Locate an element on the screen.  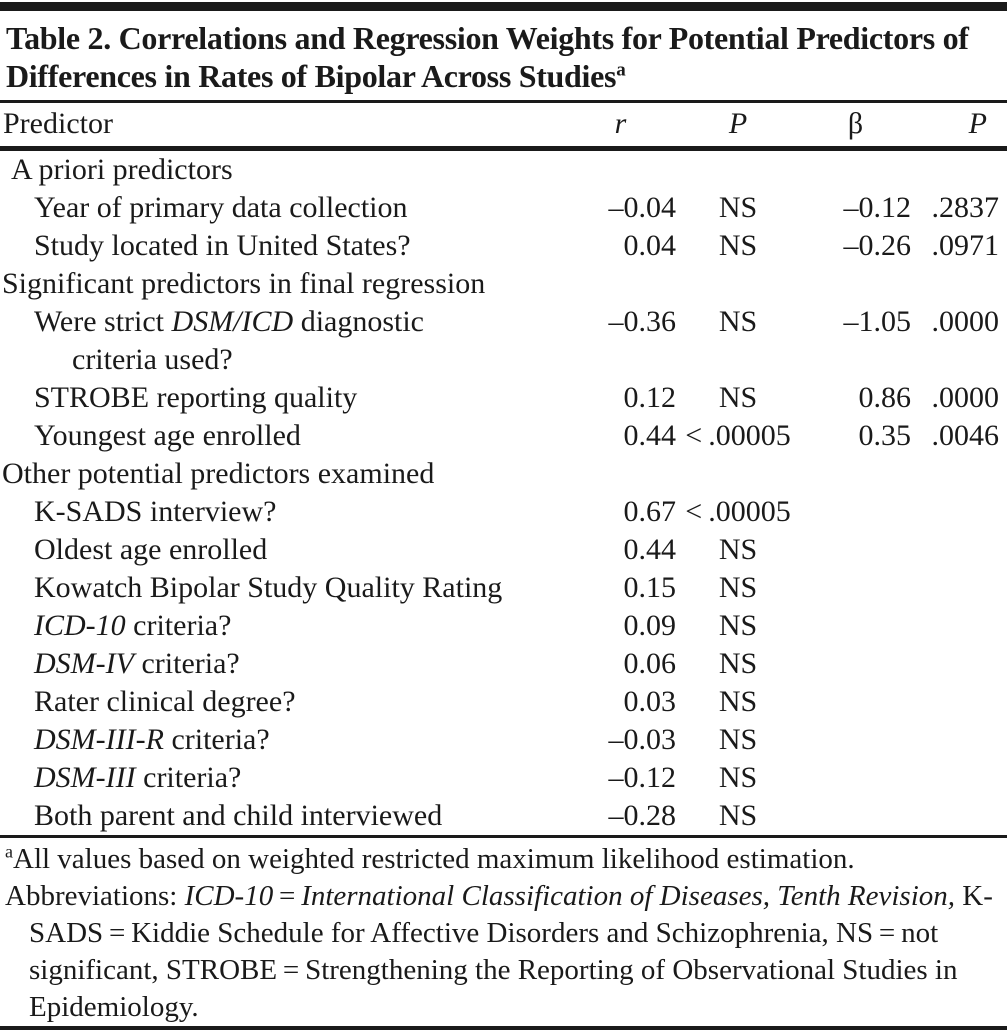
cell-predictor: K-SADS interview? is located at coordinates (282, 512).